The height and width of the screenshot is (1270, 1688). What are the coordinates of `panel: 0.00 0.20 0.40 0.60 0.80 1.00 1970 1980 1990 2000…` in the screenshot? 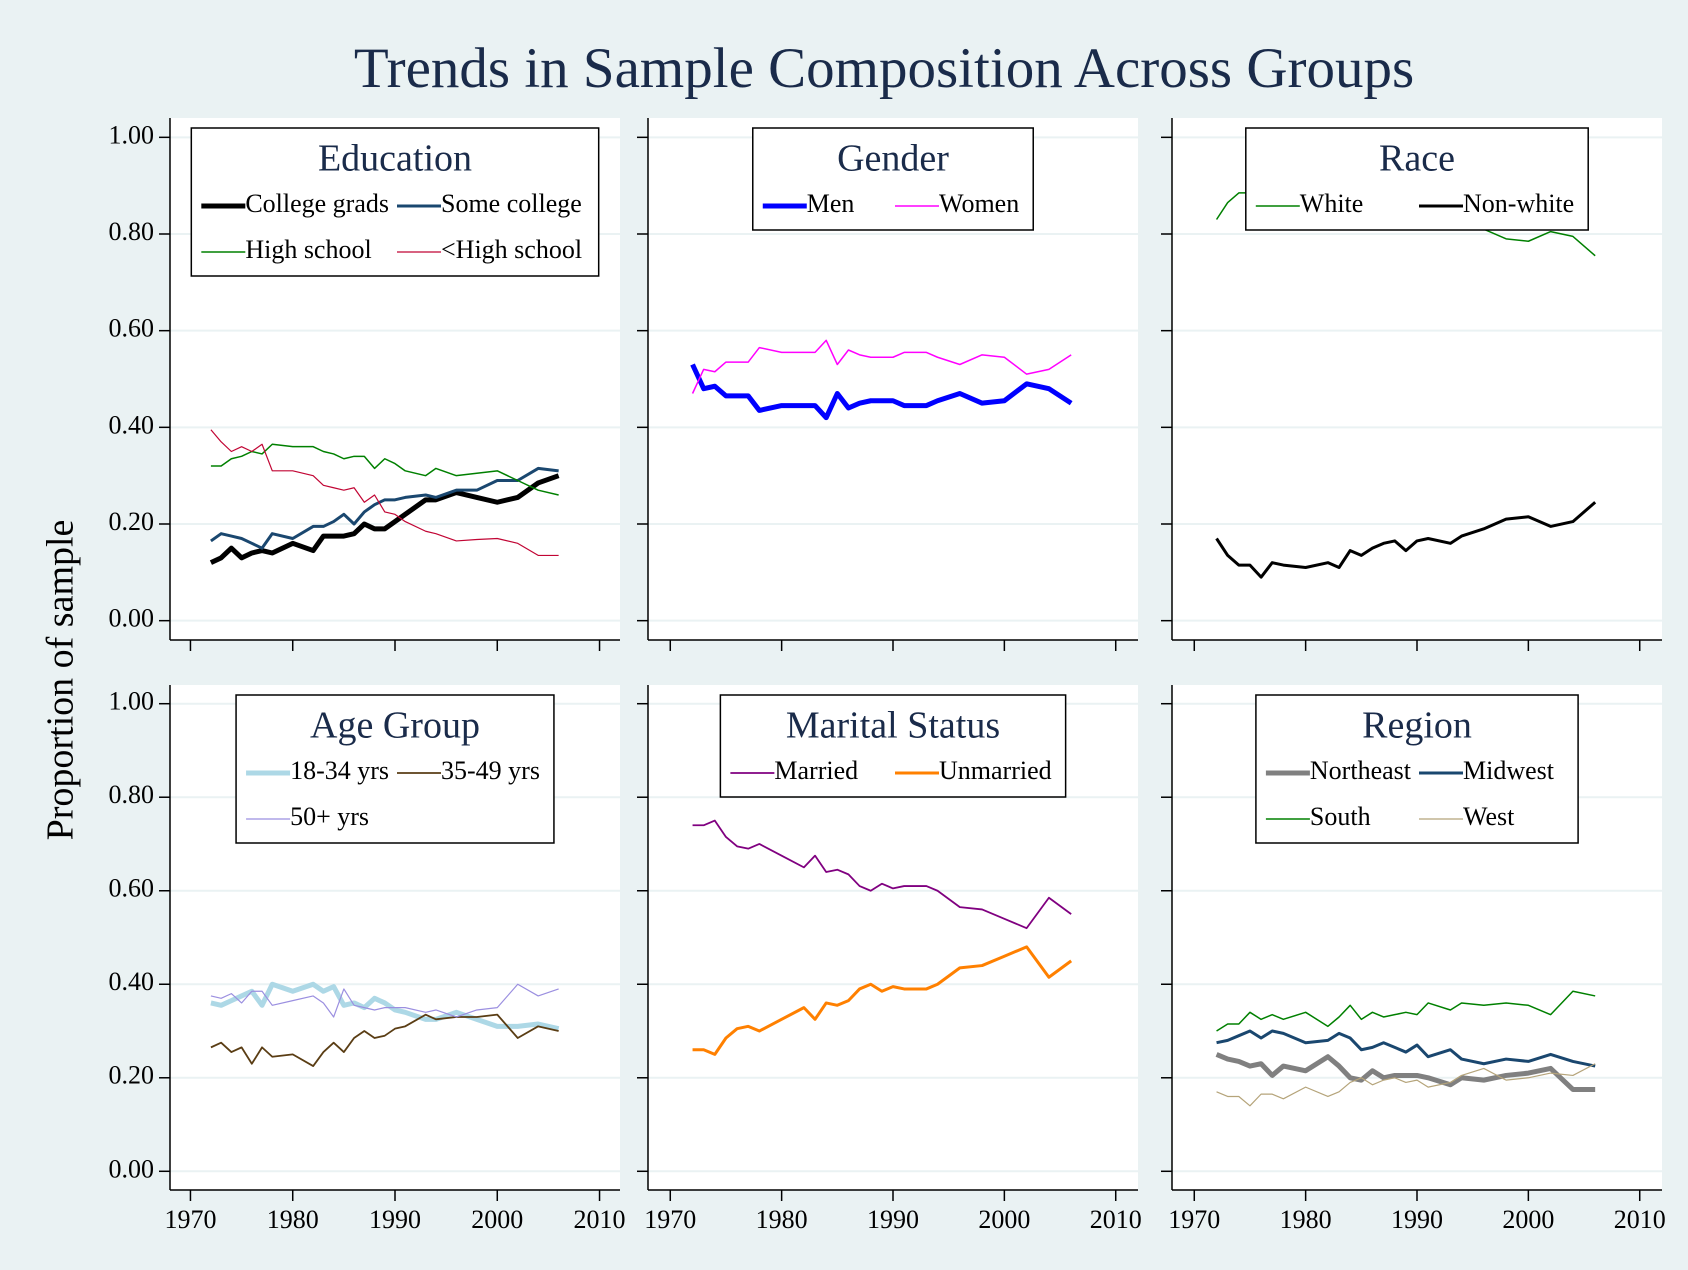 It's located at (367, 959).